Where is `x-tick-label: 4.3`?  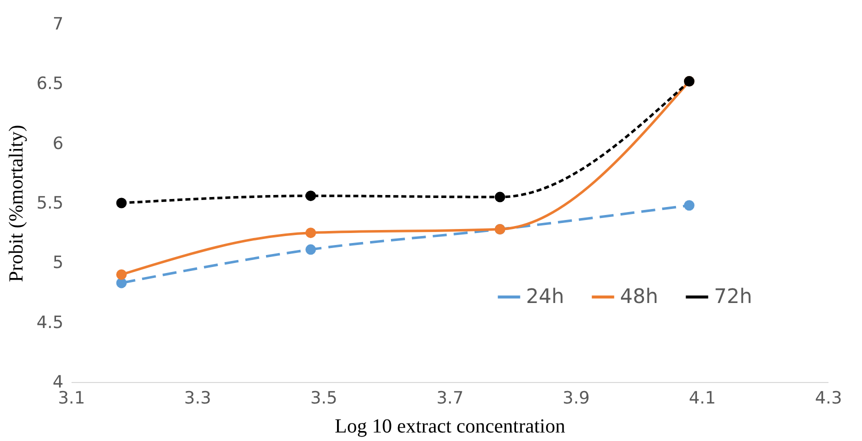 x-tick-label: 4.3 is located at coordinates (828, 398).